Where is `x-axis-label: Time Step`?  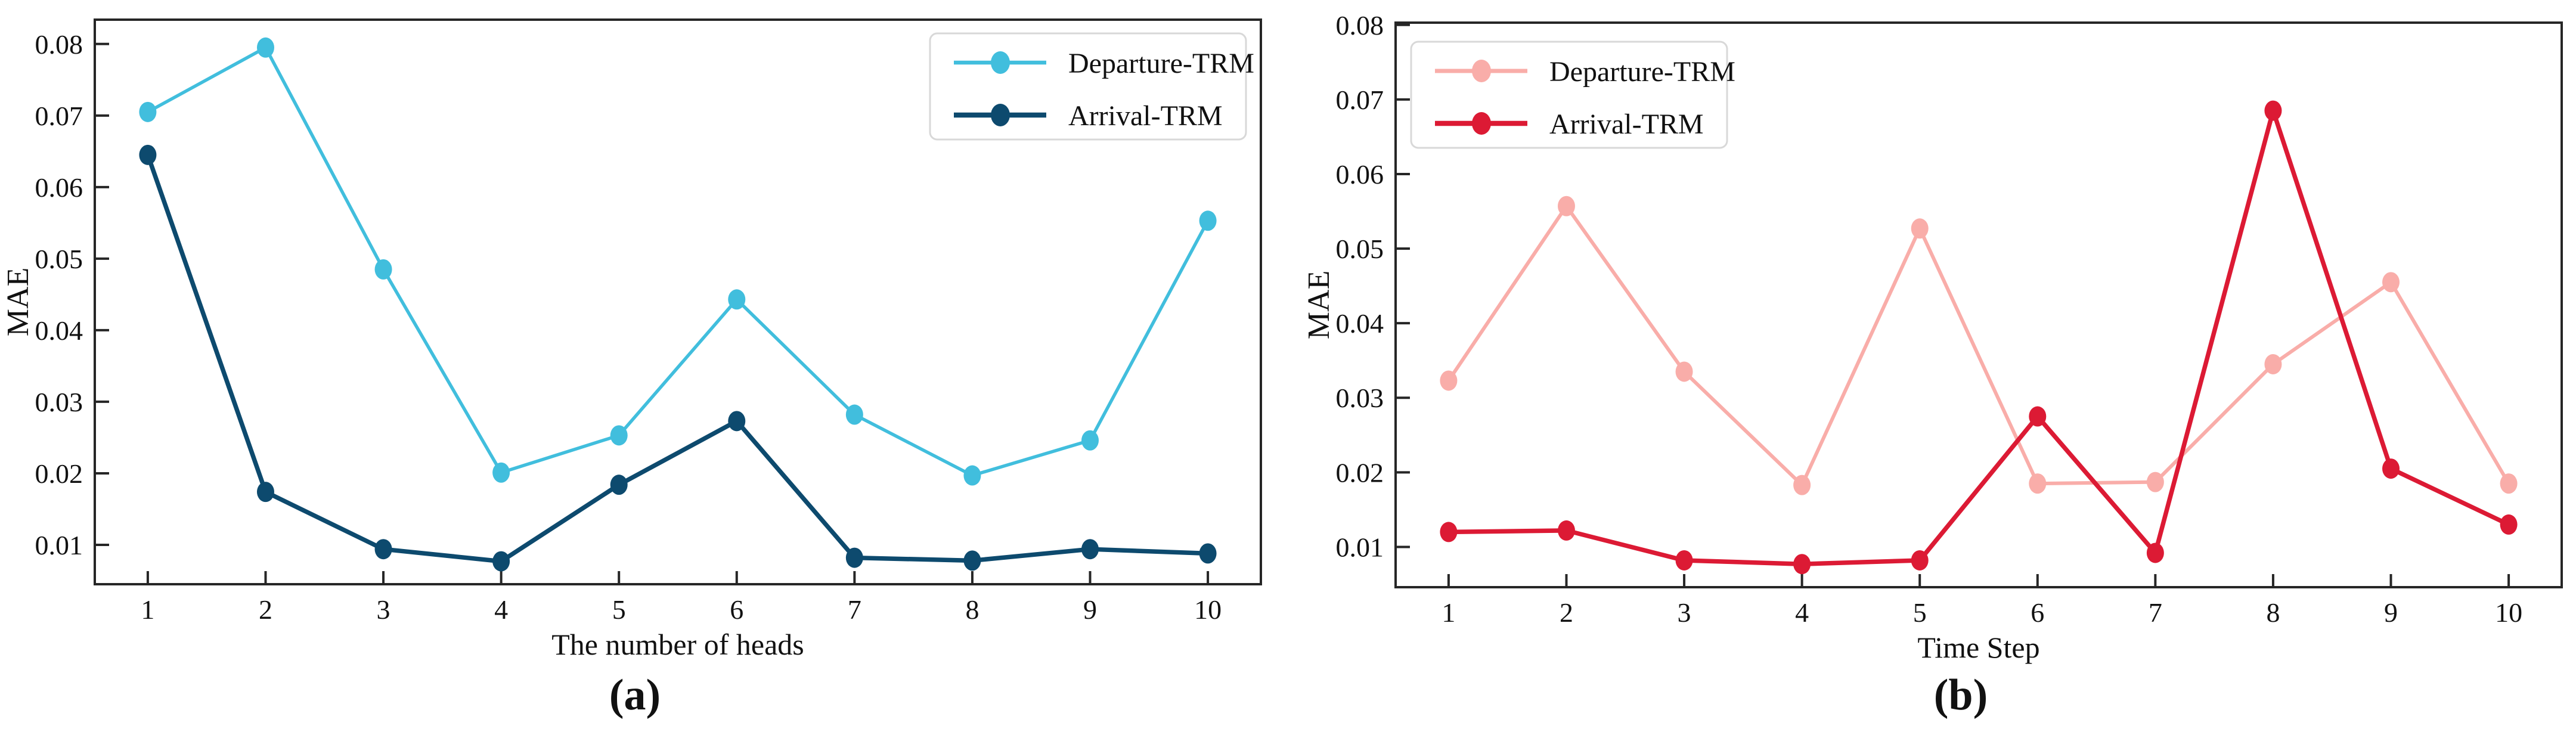 x-axis-label: Time Step is located at coordinates (1978, 647).